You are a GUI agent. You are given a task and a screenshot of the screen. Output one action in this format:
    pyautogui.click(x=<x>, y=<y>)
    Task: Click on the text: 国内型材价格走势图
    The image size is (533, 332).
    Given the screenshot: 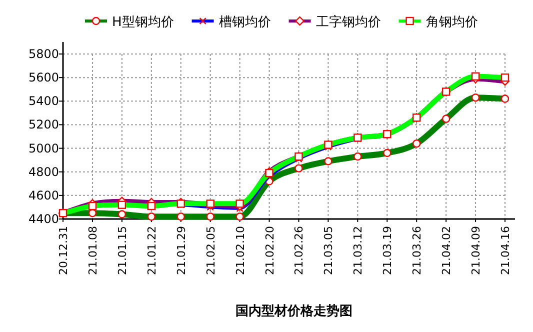 What is the action you would take?
    pyautogui.click(x=294, y=311)
    